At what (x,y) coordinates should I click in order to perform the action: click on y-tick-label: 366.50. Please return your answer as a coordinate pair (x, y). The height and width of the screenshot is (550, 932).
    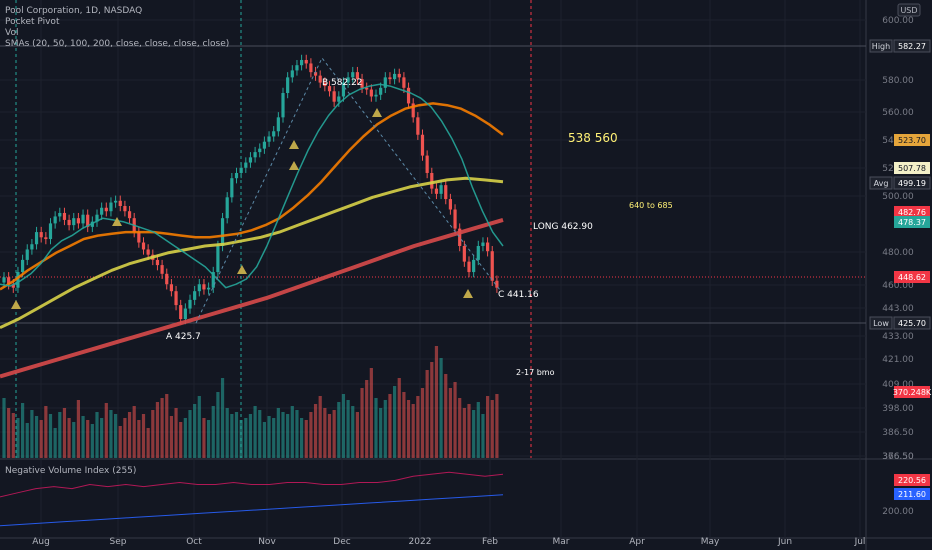
    Looking at the image, I should click on (898, 457).